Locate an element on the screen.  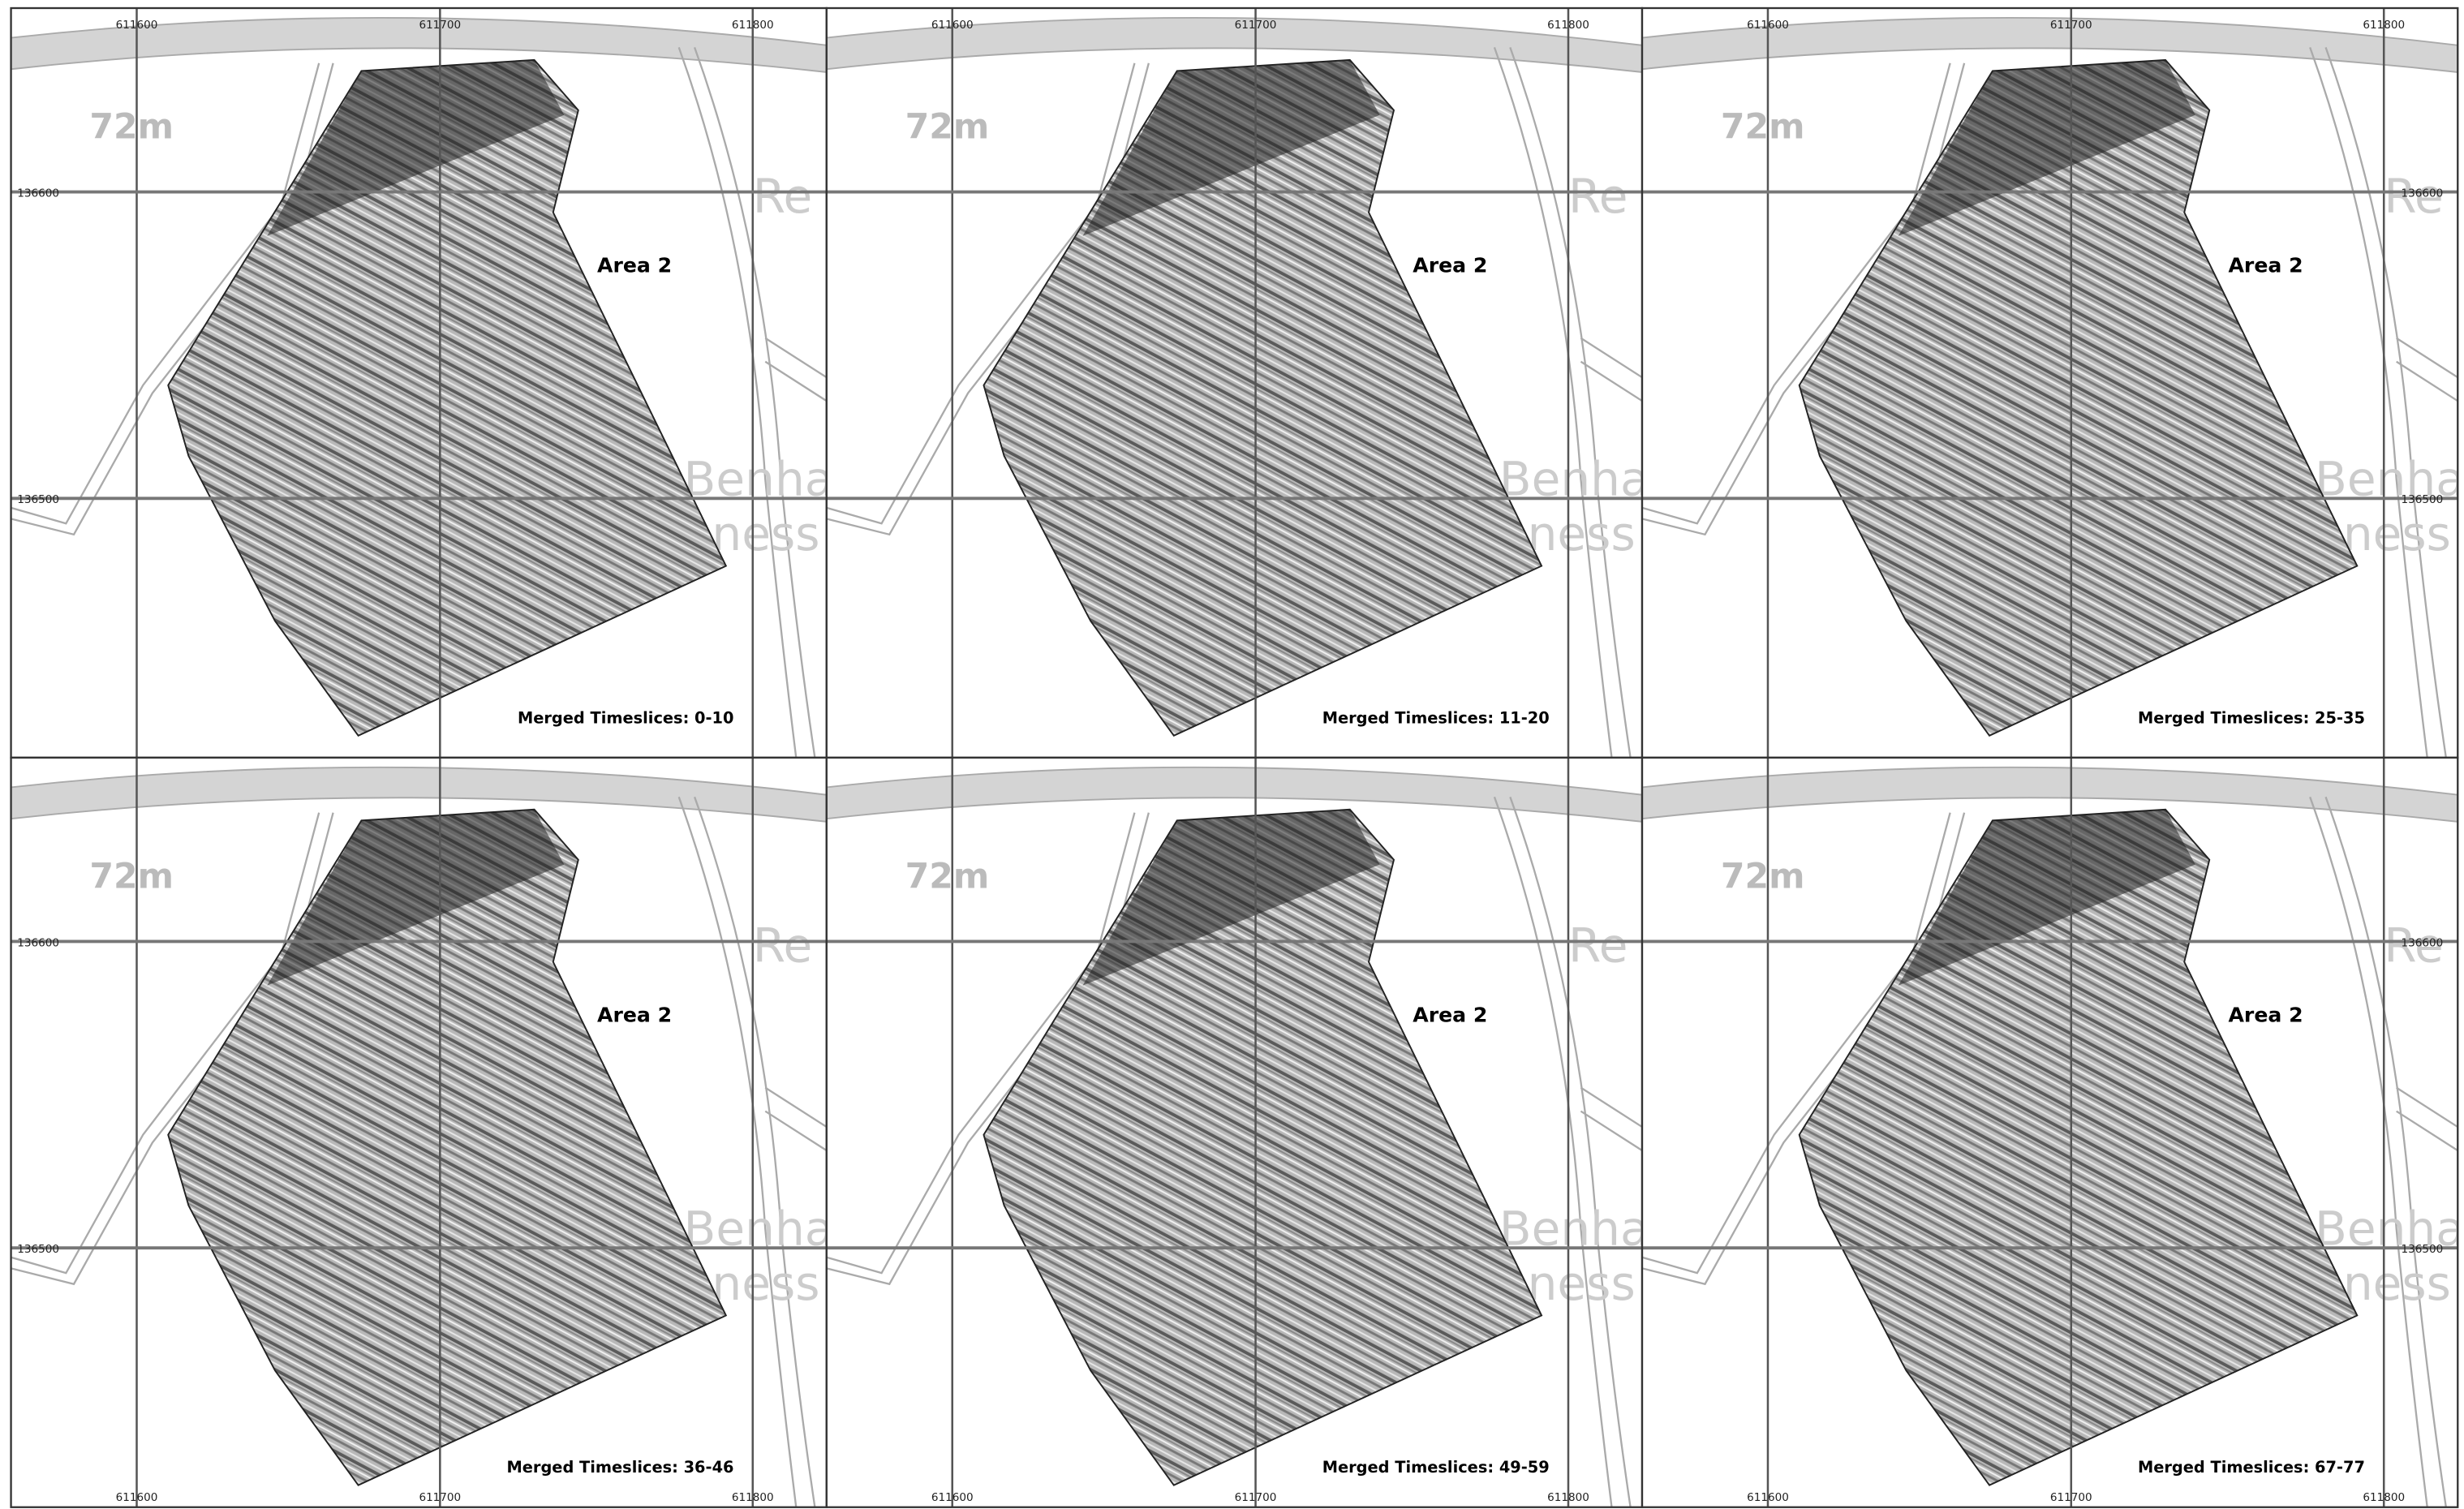
panel-caption: Merged Timeslices: 49-59 is located at coordinates (1436, 1467).